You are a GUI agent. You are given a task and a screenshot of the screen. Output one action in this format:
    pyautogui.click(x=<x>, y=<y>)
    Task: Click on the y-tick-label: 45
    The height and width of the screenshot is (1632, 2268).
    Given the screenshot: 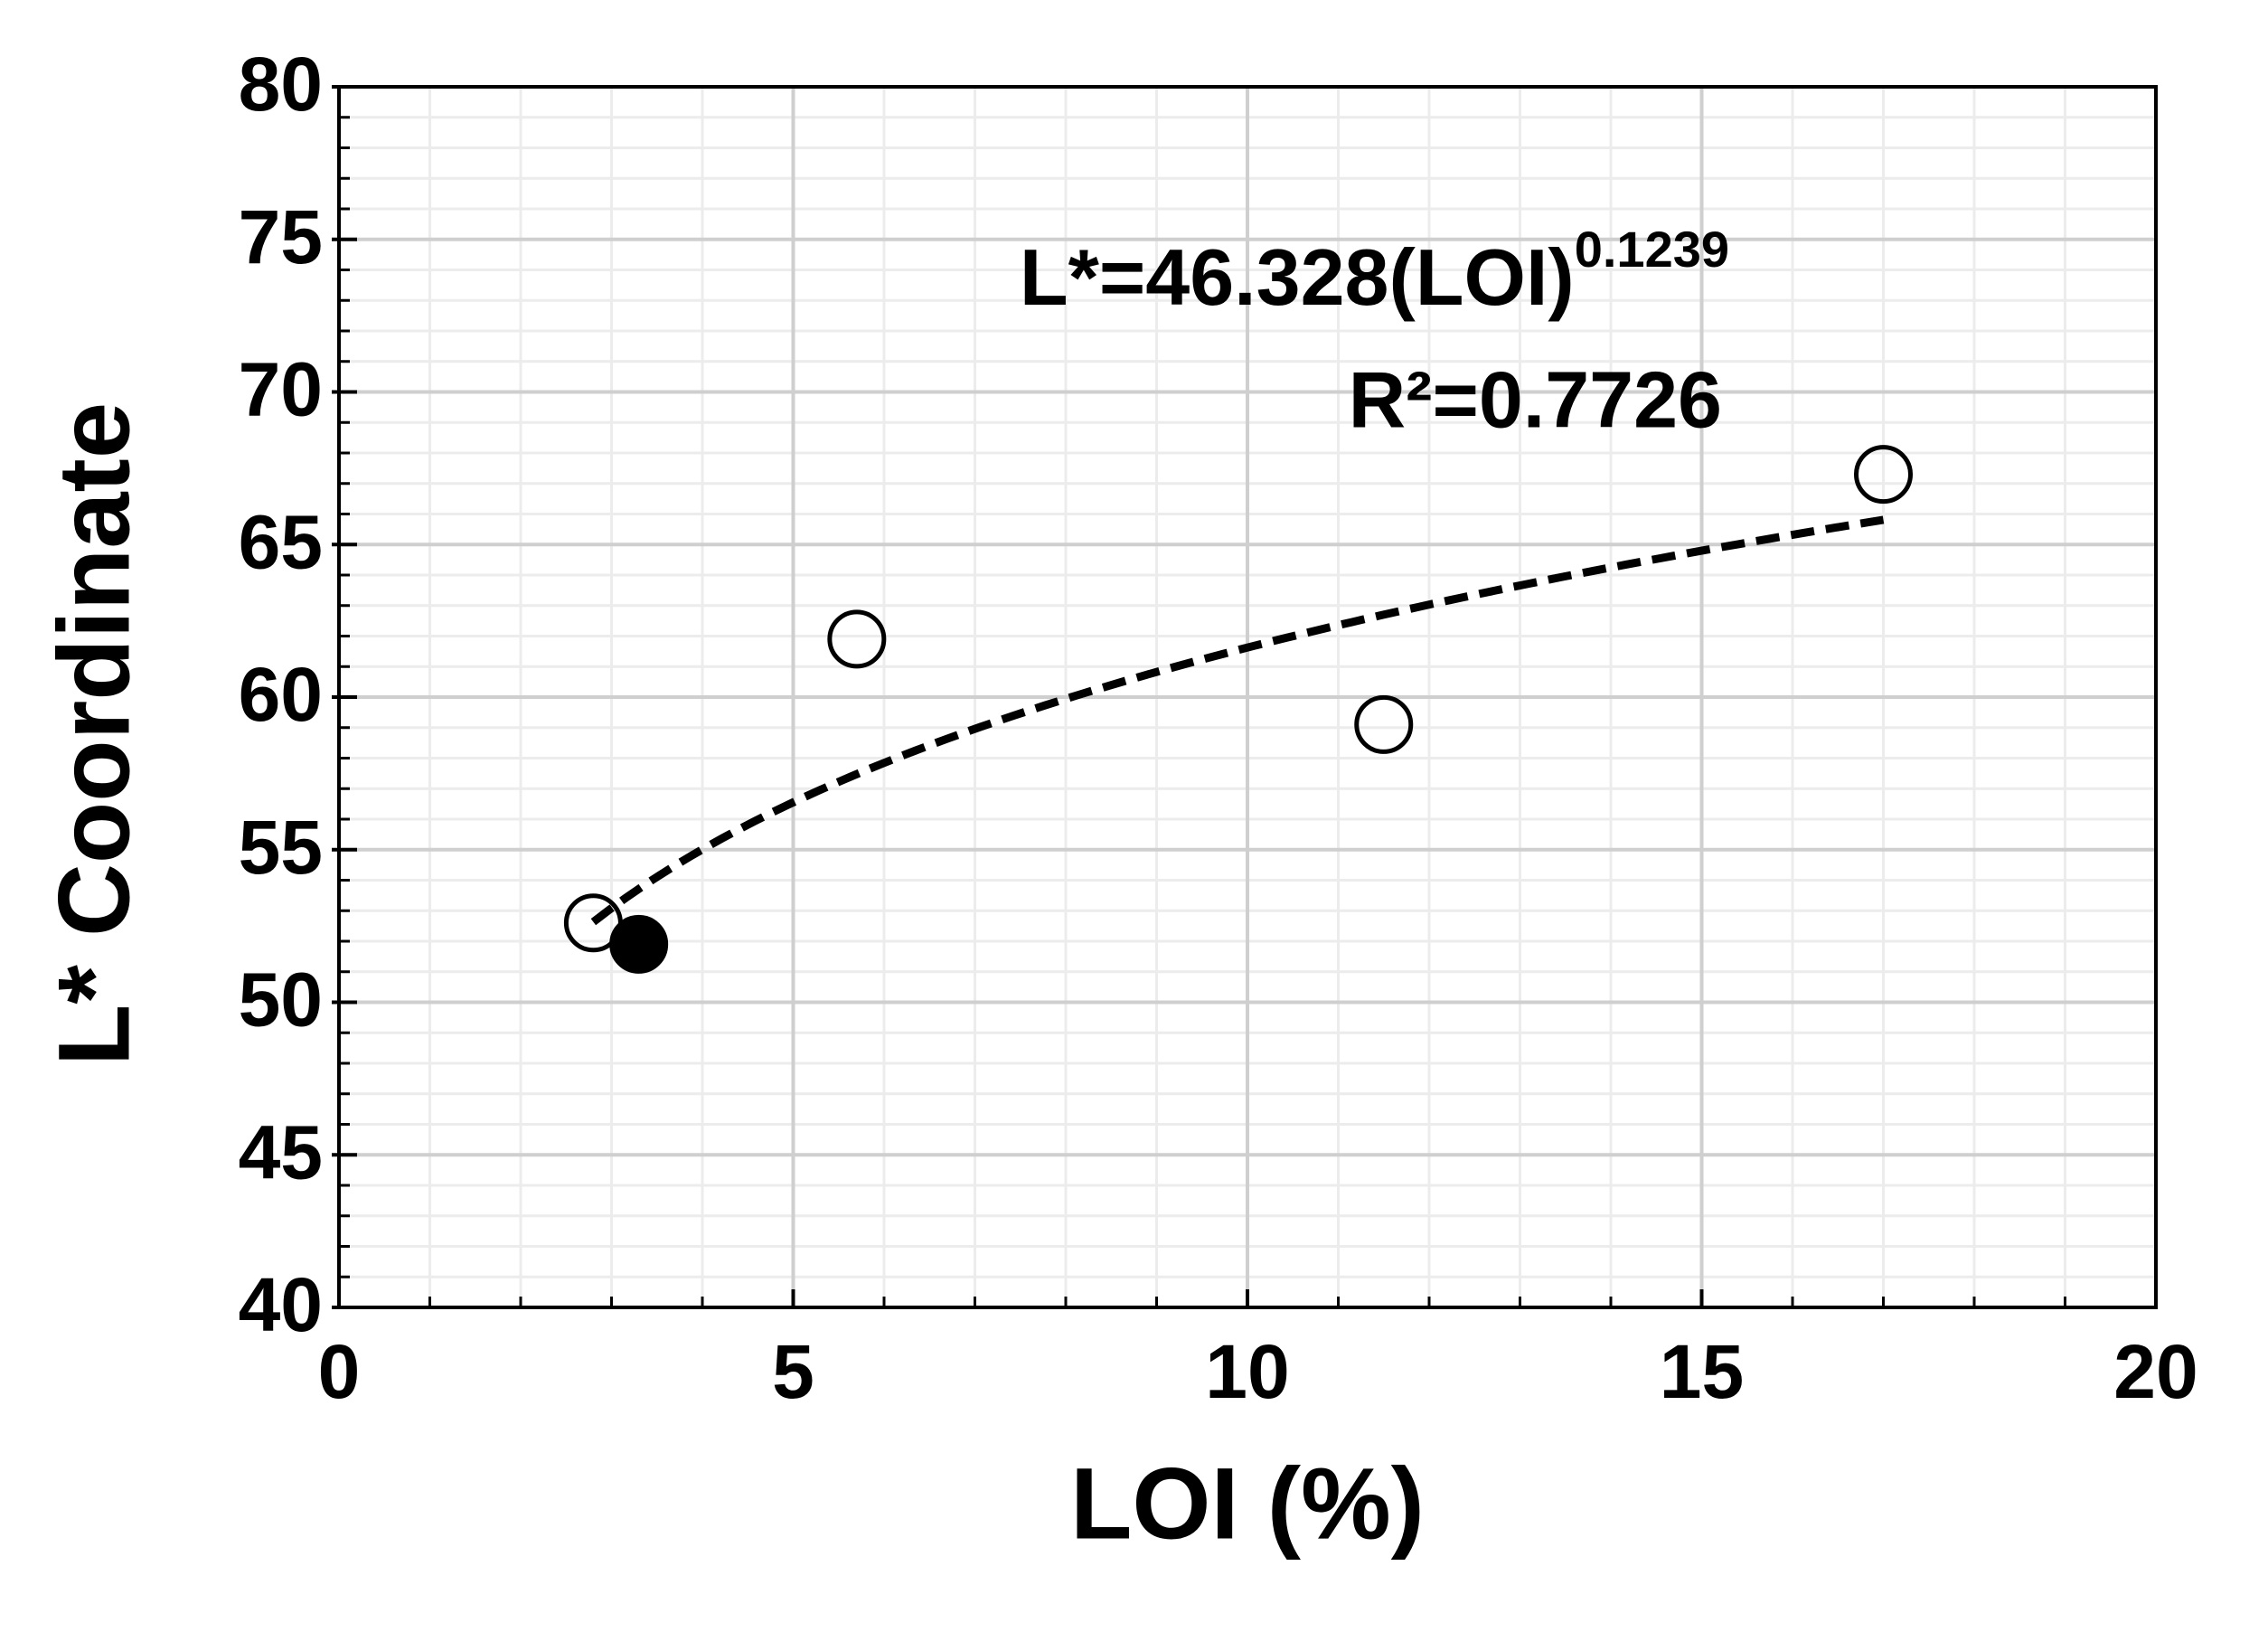 What is the action you would take?
    pyautogui.click(x=281, y=1151)
    